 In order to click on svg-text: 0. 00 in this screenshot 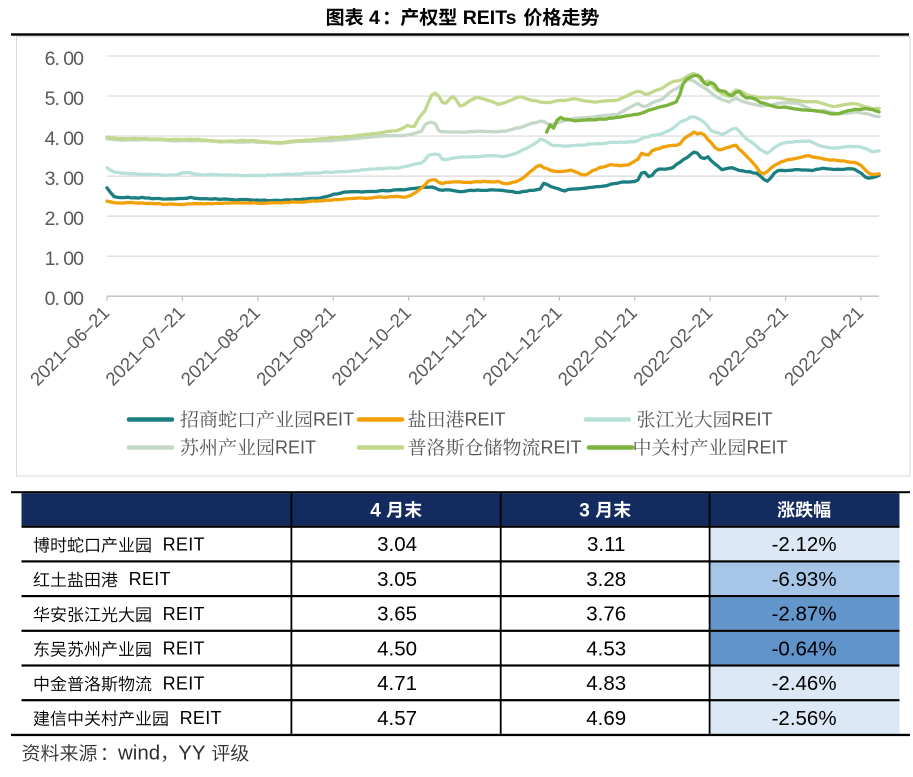, I will do `click(65, 299)`.